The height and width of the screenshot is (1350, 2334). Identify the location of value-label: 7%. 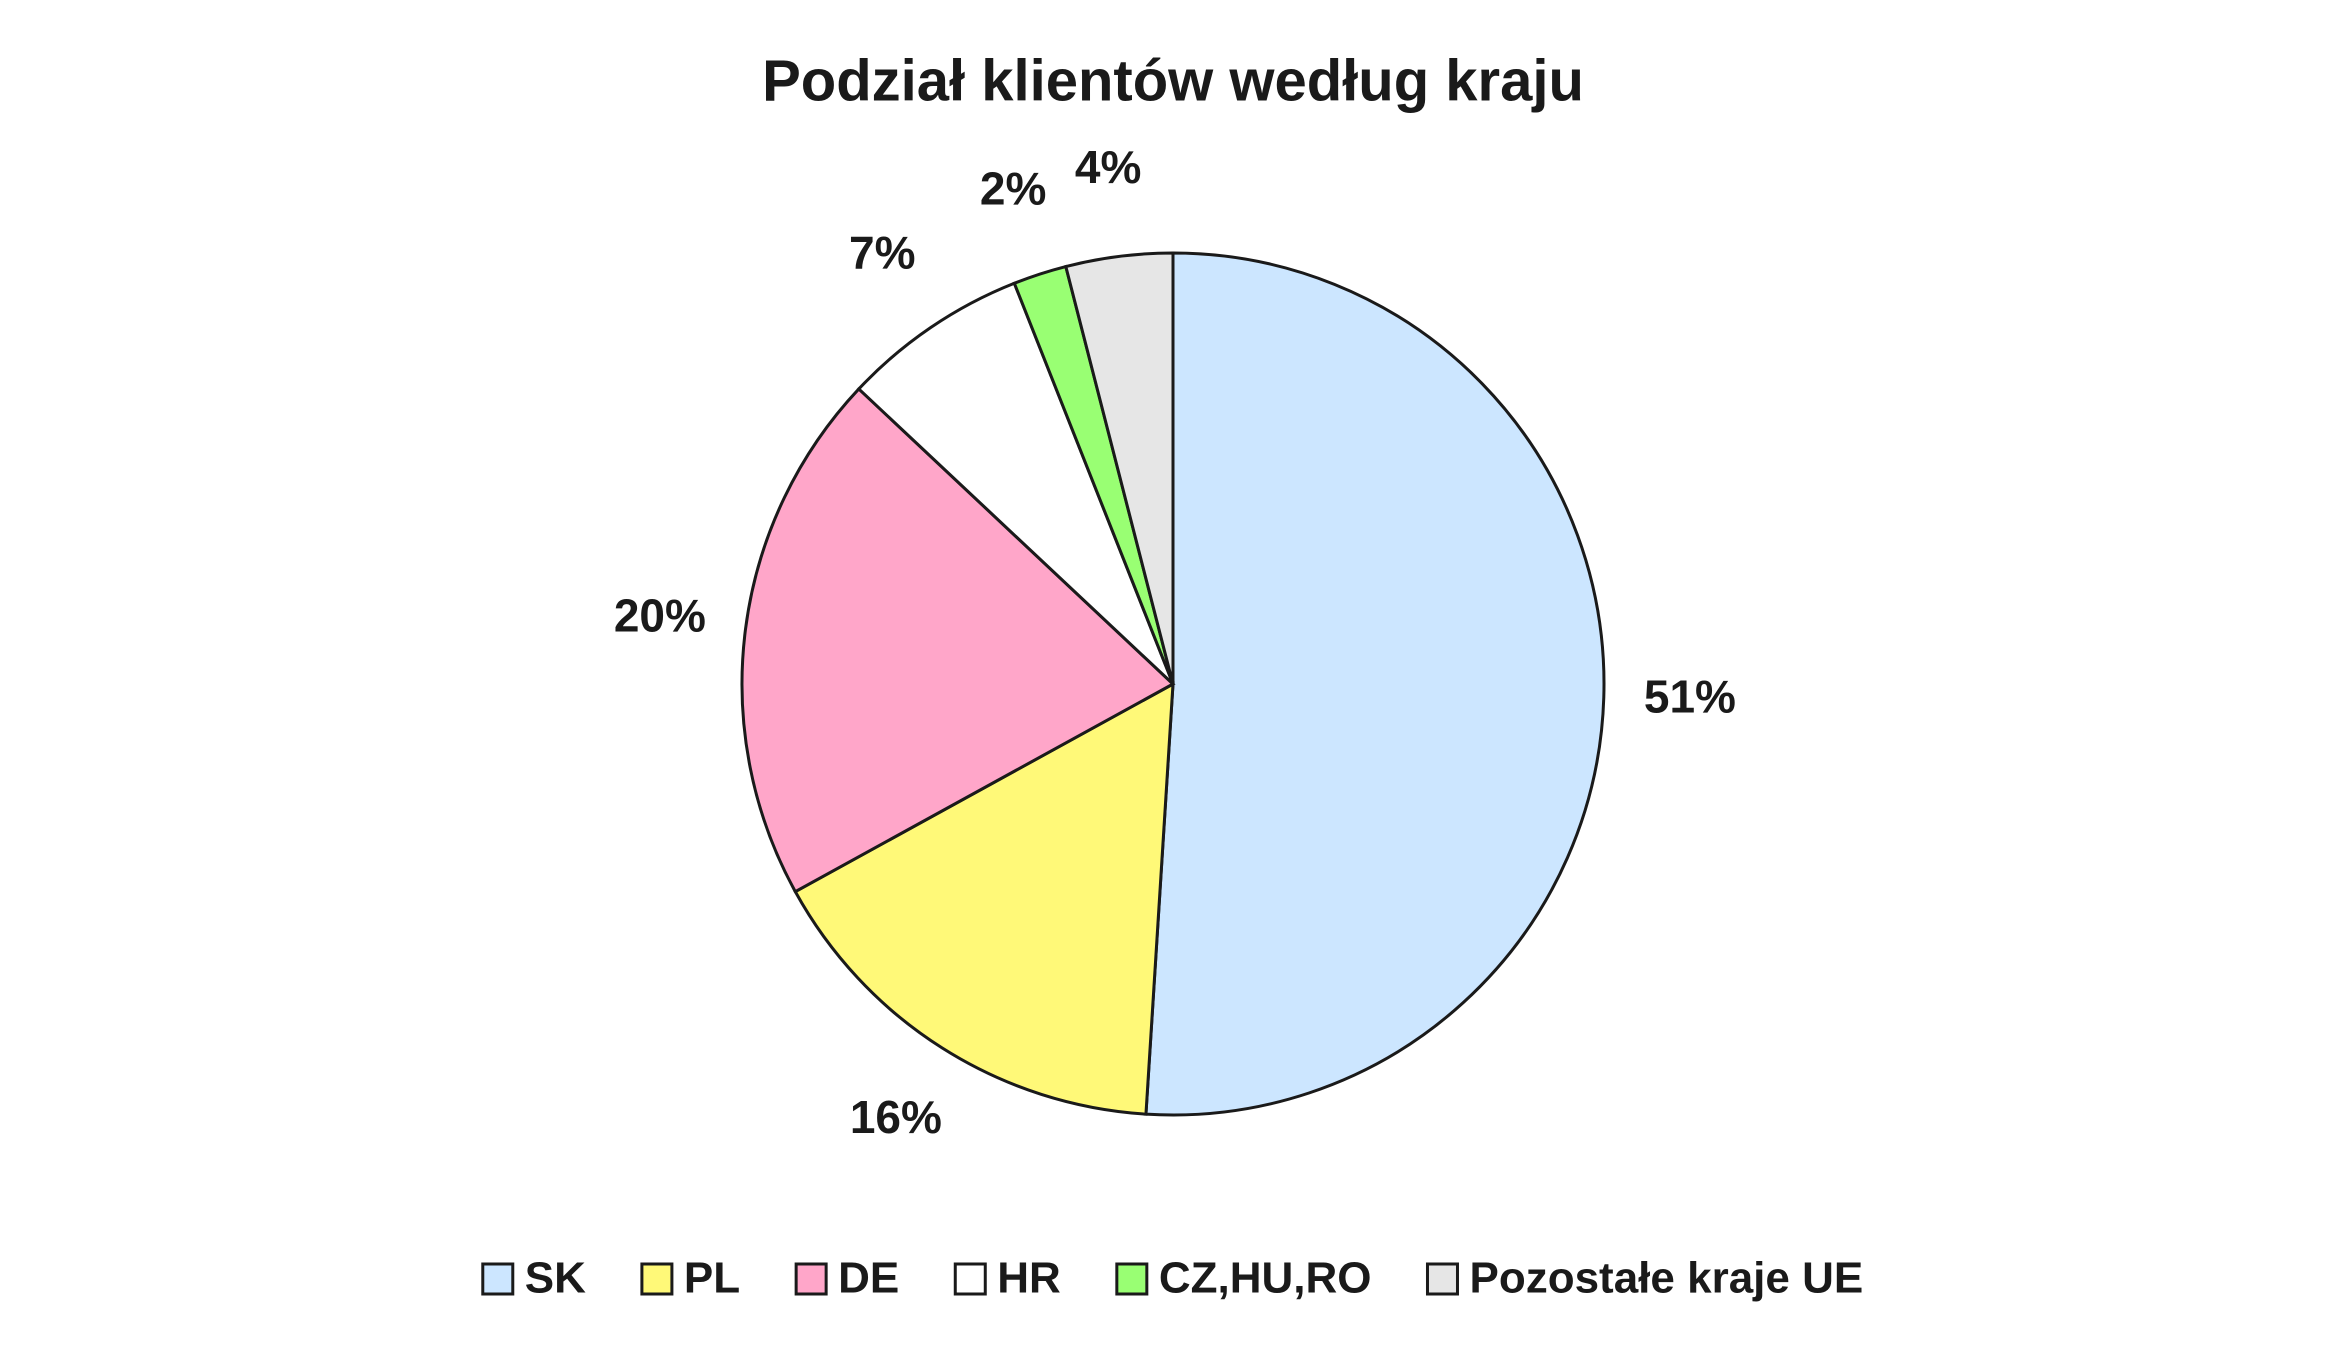
(882, 252).